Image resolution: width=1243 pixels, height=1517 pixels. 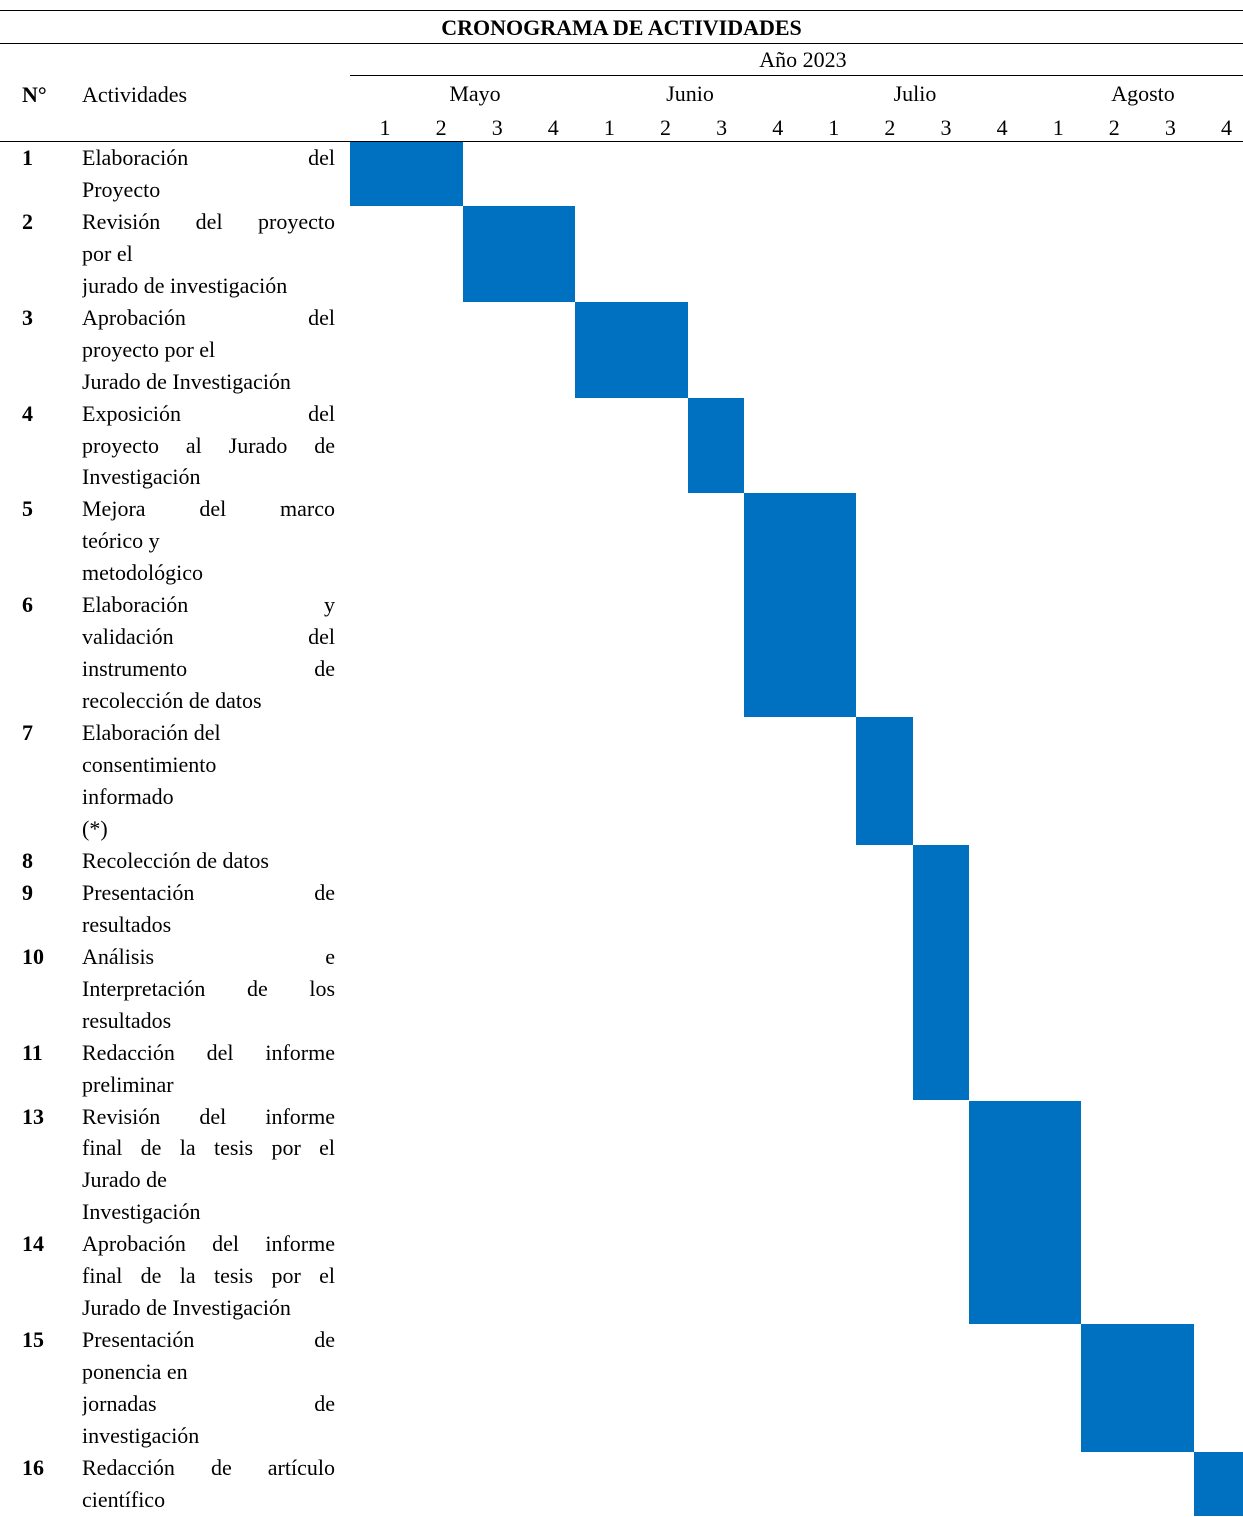 I want to click on activity-number: 4, so click(x=27, y=413).